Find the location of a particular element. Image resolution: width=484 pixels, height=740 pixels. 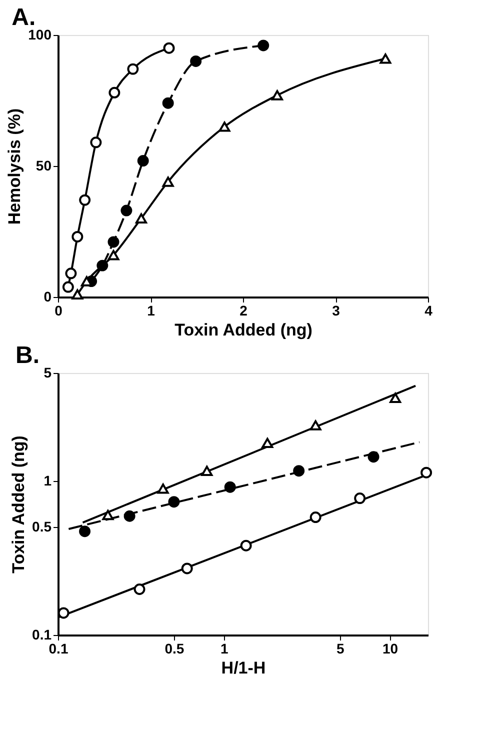

y-tick-label: 1 is located at coordinates (48, 480).